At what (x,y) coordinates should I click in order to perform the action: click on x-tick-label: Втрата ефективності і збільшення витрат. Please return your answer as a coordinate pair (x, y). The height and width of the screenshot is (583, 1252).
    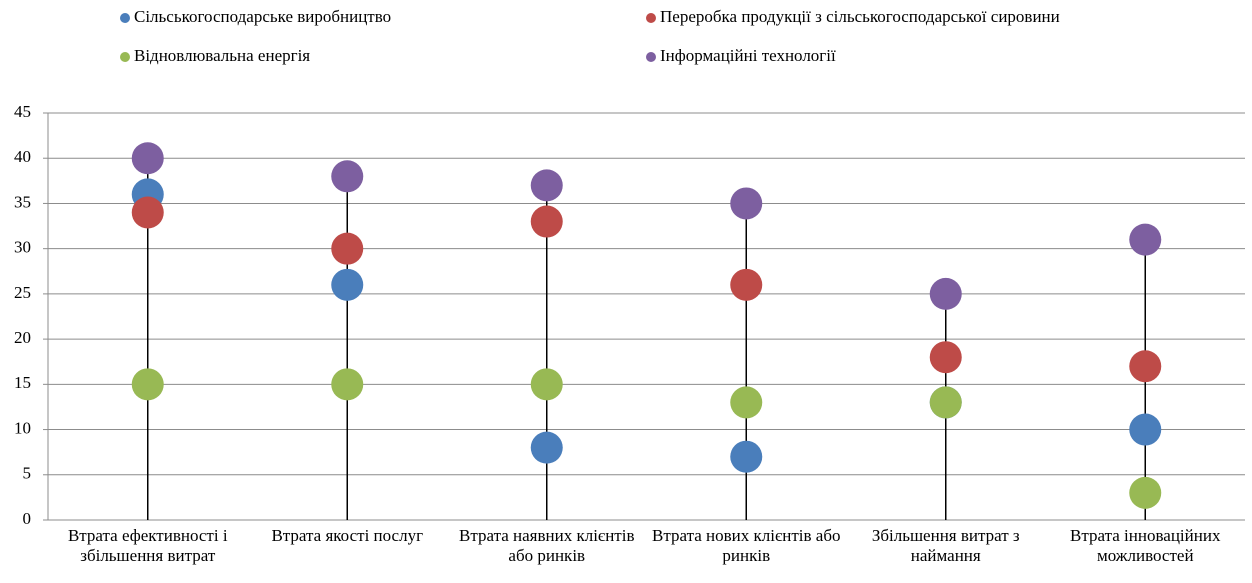
    Looking at the image, I should click on (147, 545).